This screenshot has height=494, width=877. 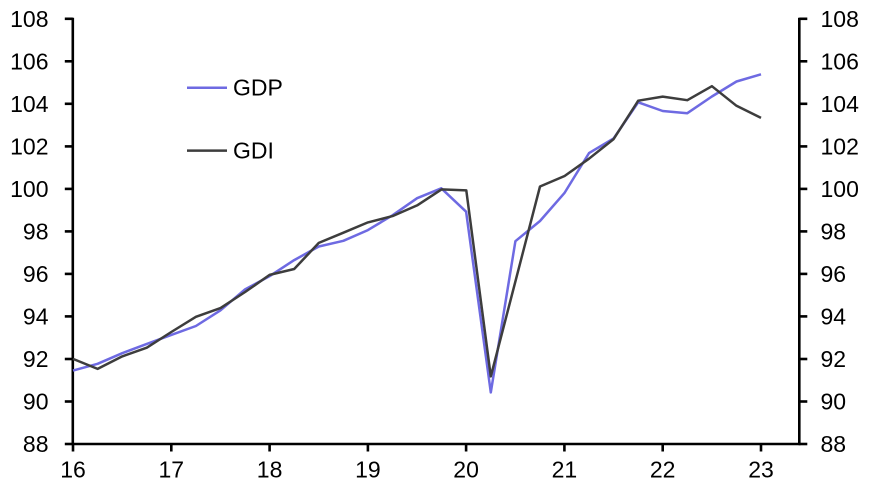 I want to click on svg-text: 19, so click(x=368, y=470).